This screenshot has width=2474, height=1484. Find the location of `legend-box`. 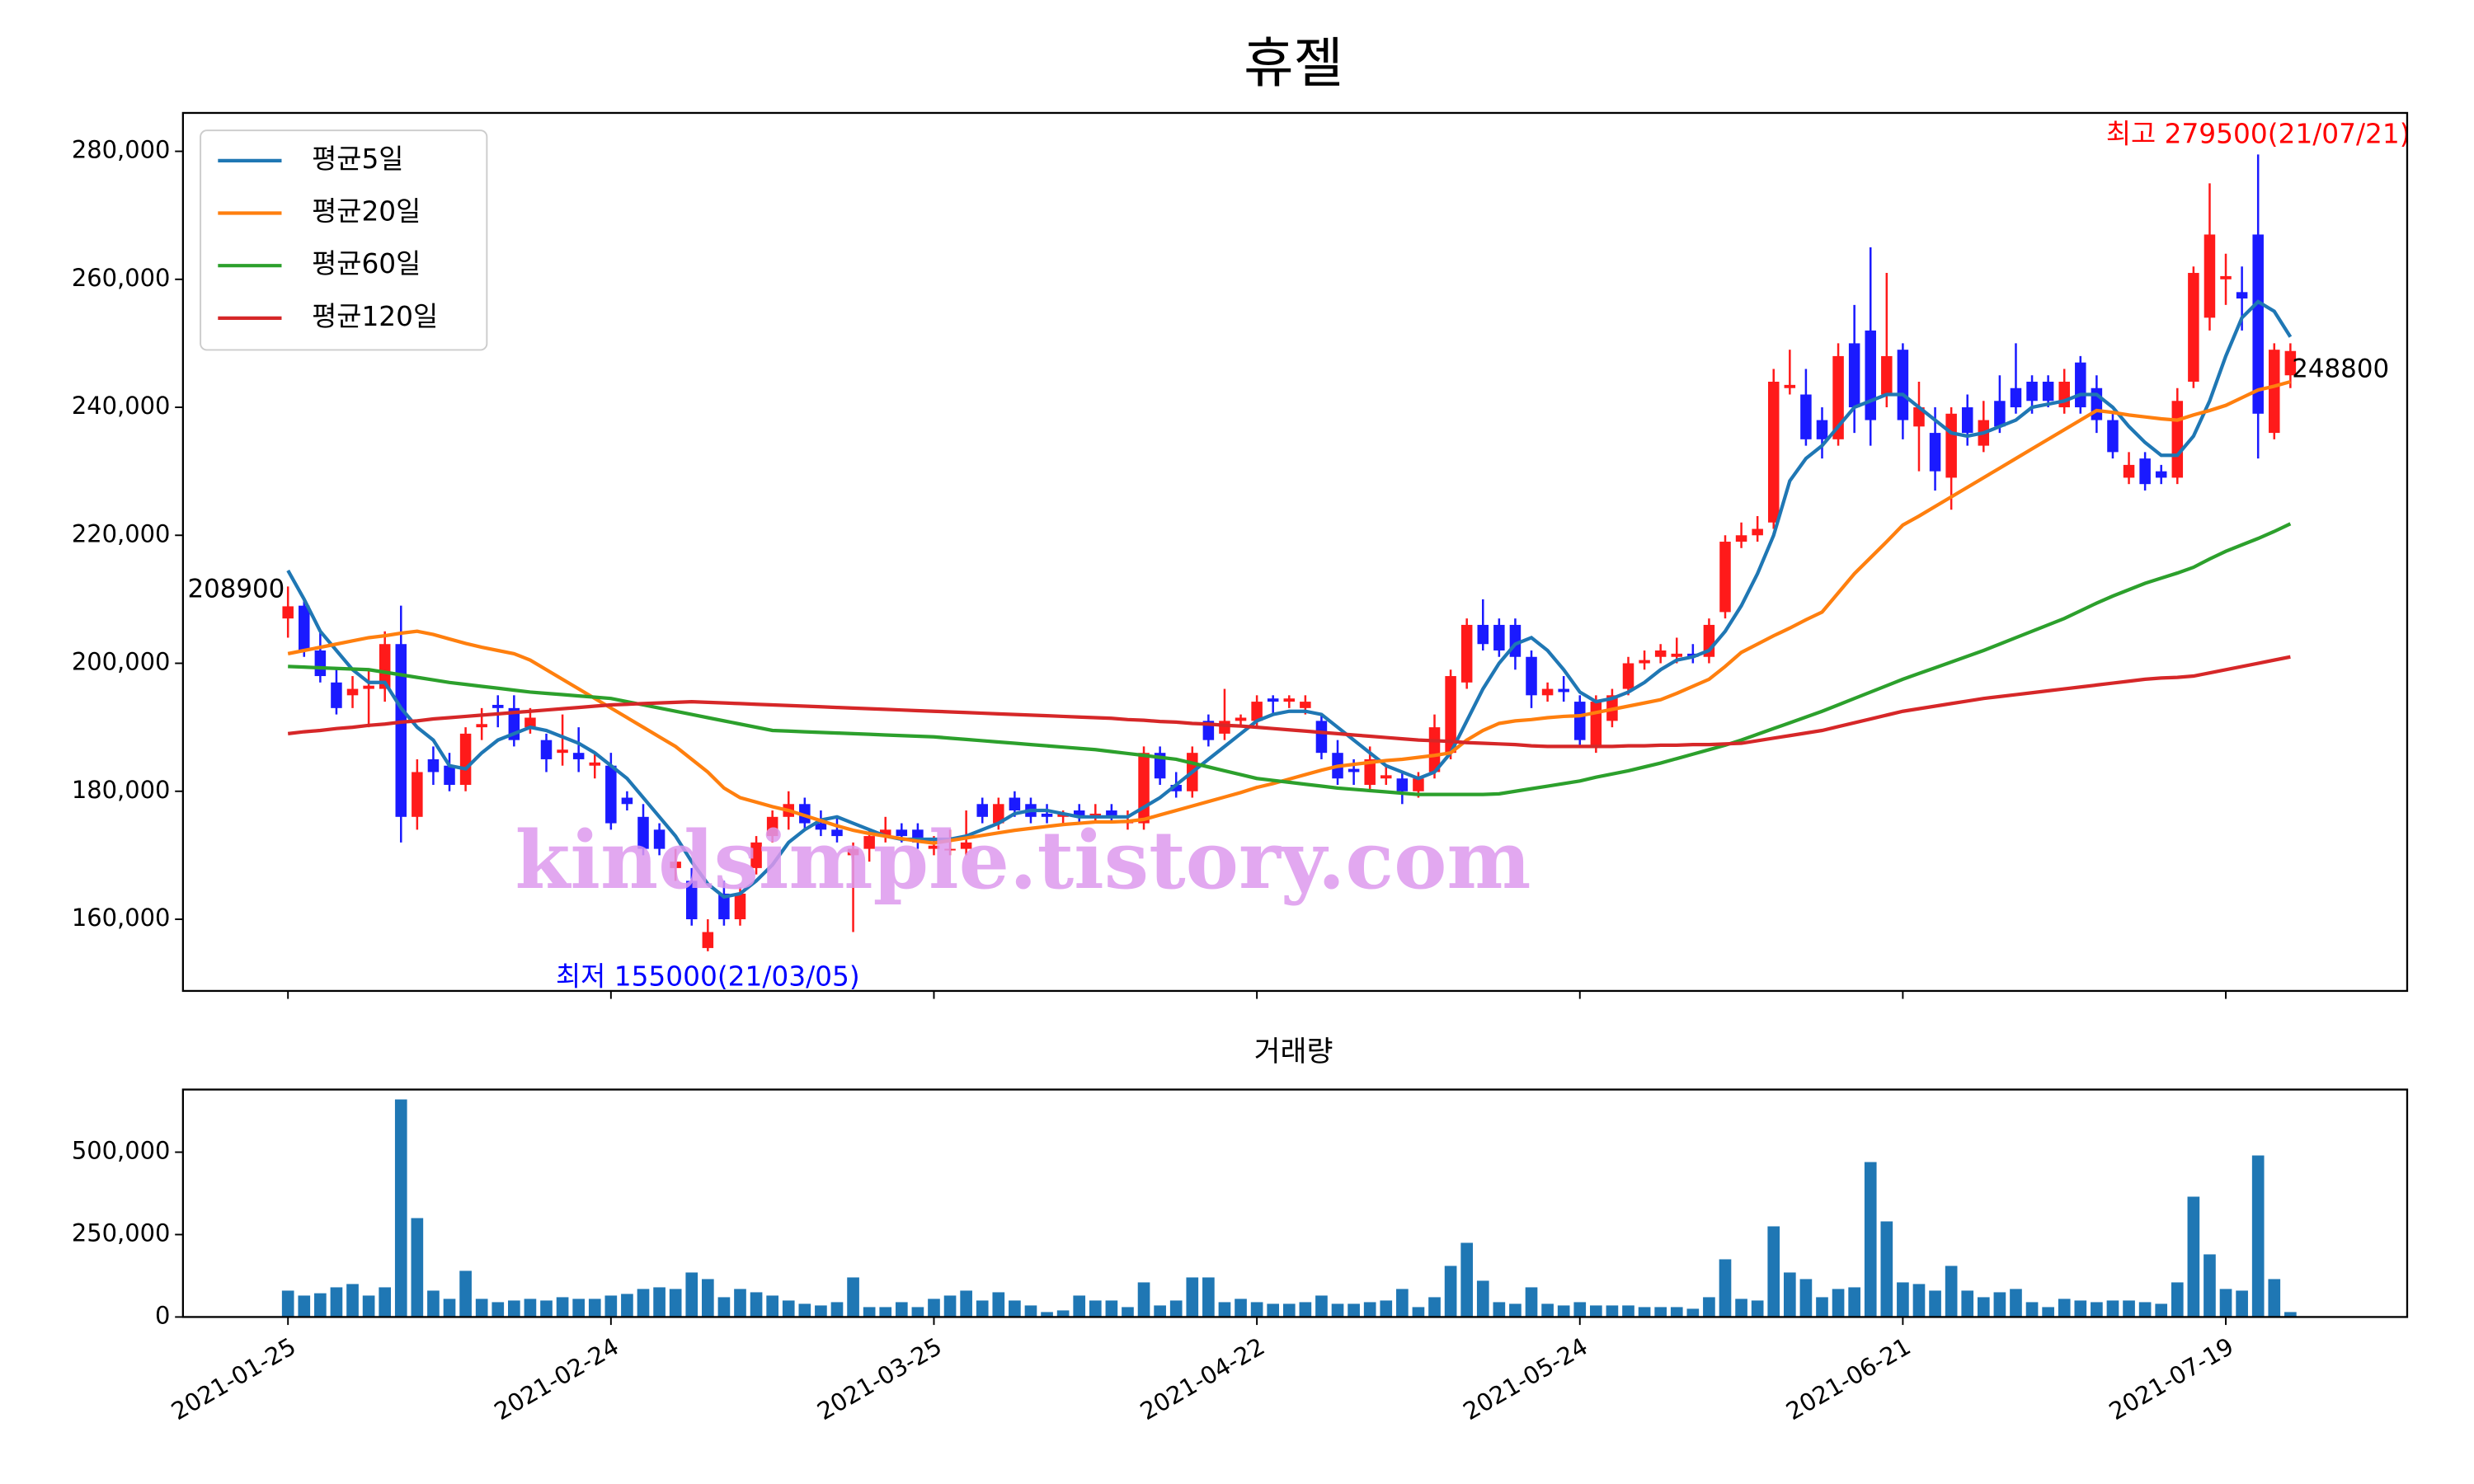

legend-box is located at coordinates (344, 240).